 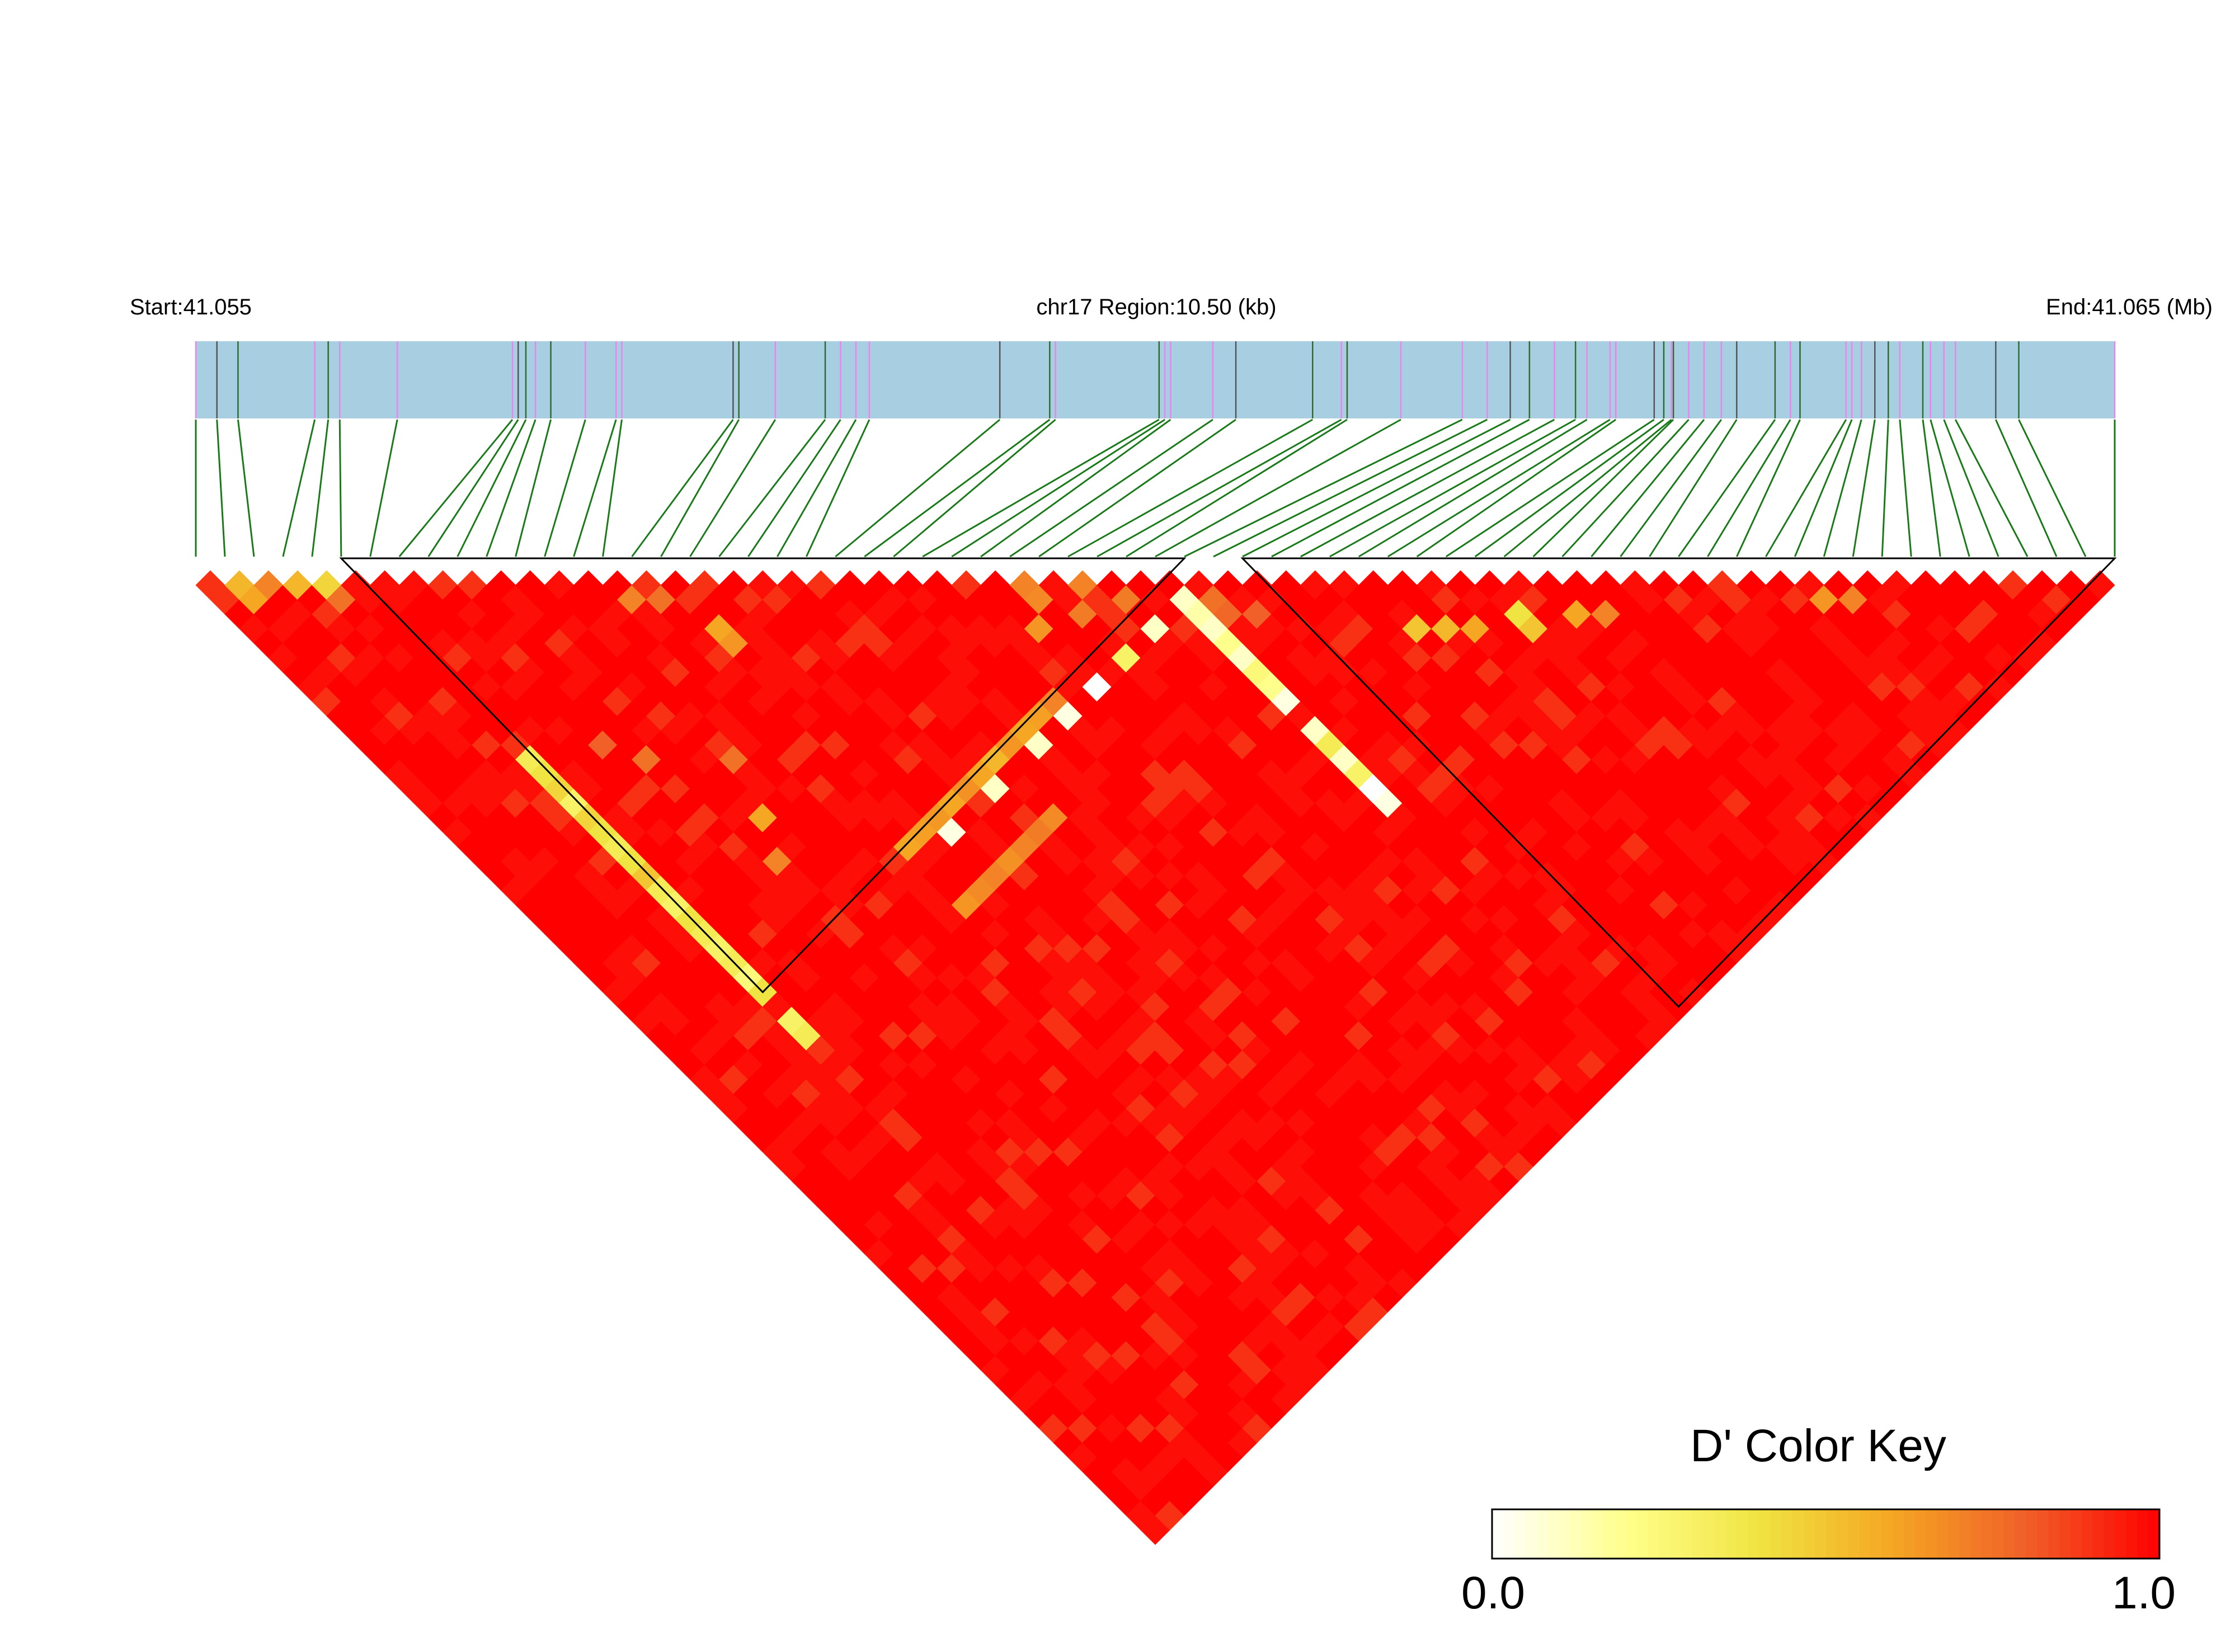 I want to click on snp-position-band, so click(x=1155, y=379).